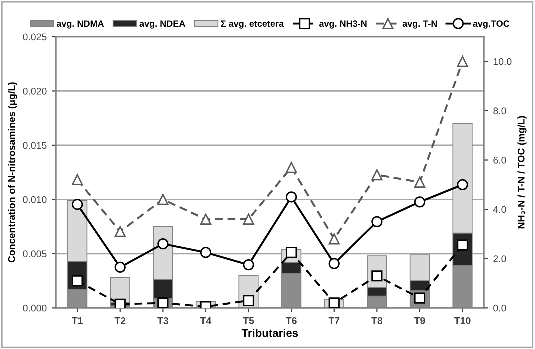 The height and width of the screenshot is (349, 535). I want to click on y-tick-label: 0.005, so click(35, 254).